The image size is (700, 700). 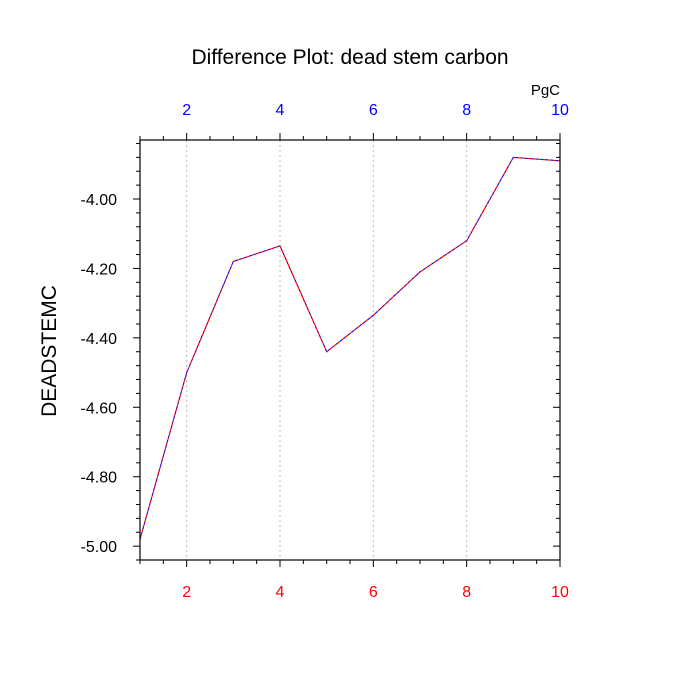 I want to click on y-axis-label: DEADSTEMC, so click(x=49, y=351).